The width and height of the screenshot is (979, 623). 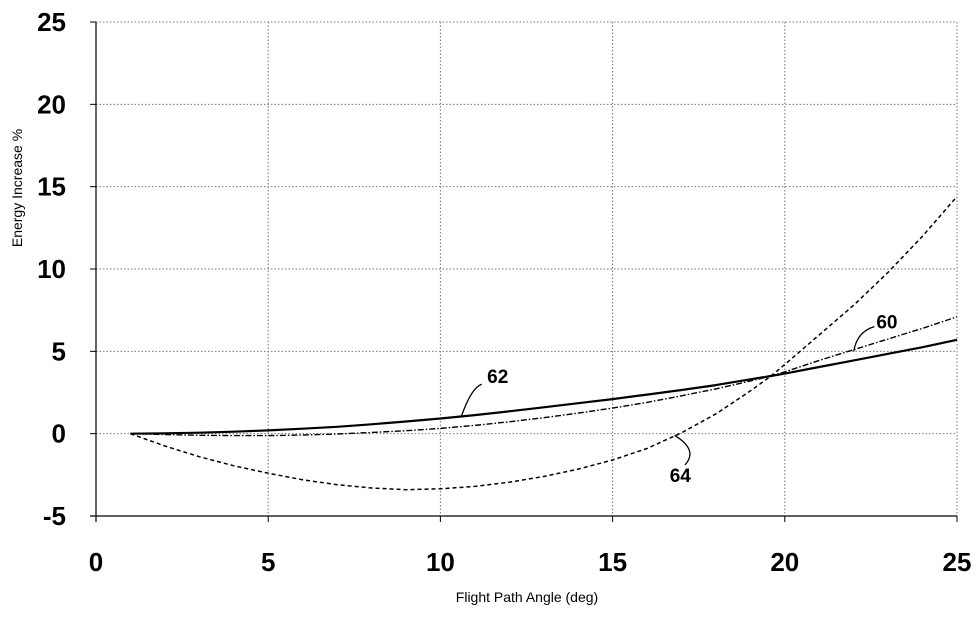 What do you see at coordinates (59, 351) in the screenshot?
I see `y-tick-label: 5` at bounding box center [59, 351].